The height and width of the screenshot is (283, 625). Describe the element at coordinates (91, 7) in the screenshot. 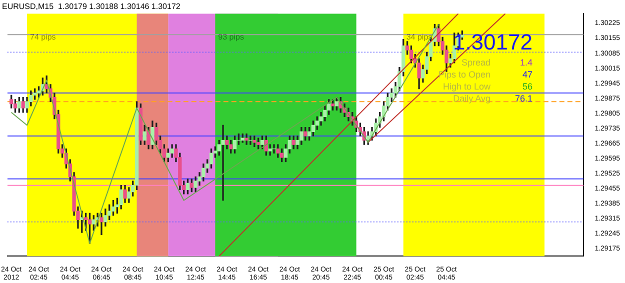

I see `chart-title: EURUSD,M15 1.30179 1.30188 1.30146 1.30172` at that location.